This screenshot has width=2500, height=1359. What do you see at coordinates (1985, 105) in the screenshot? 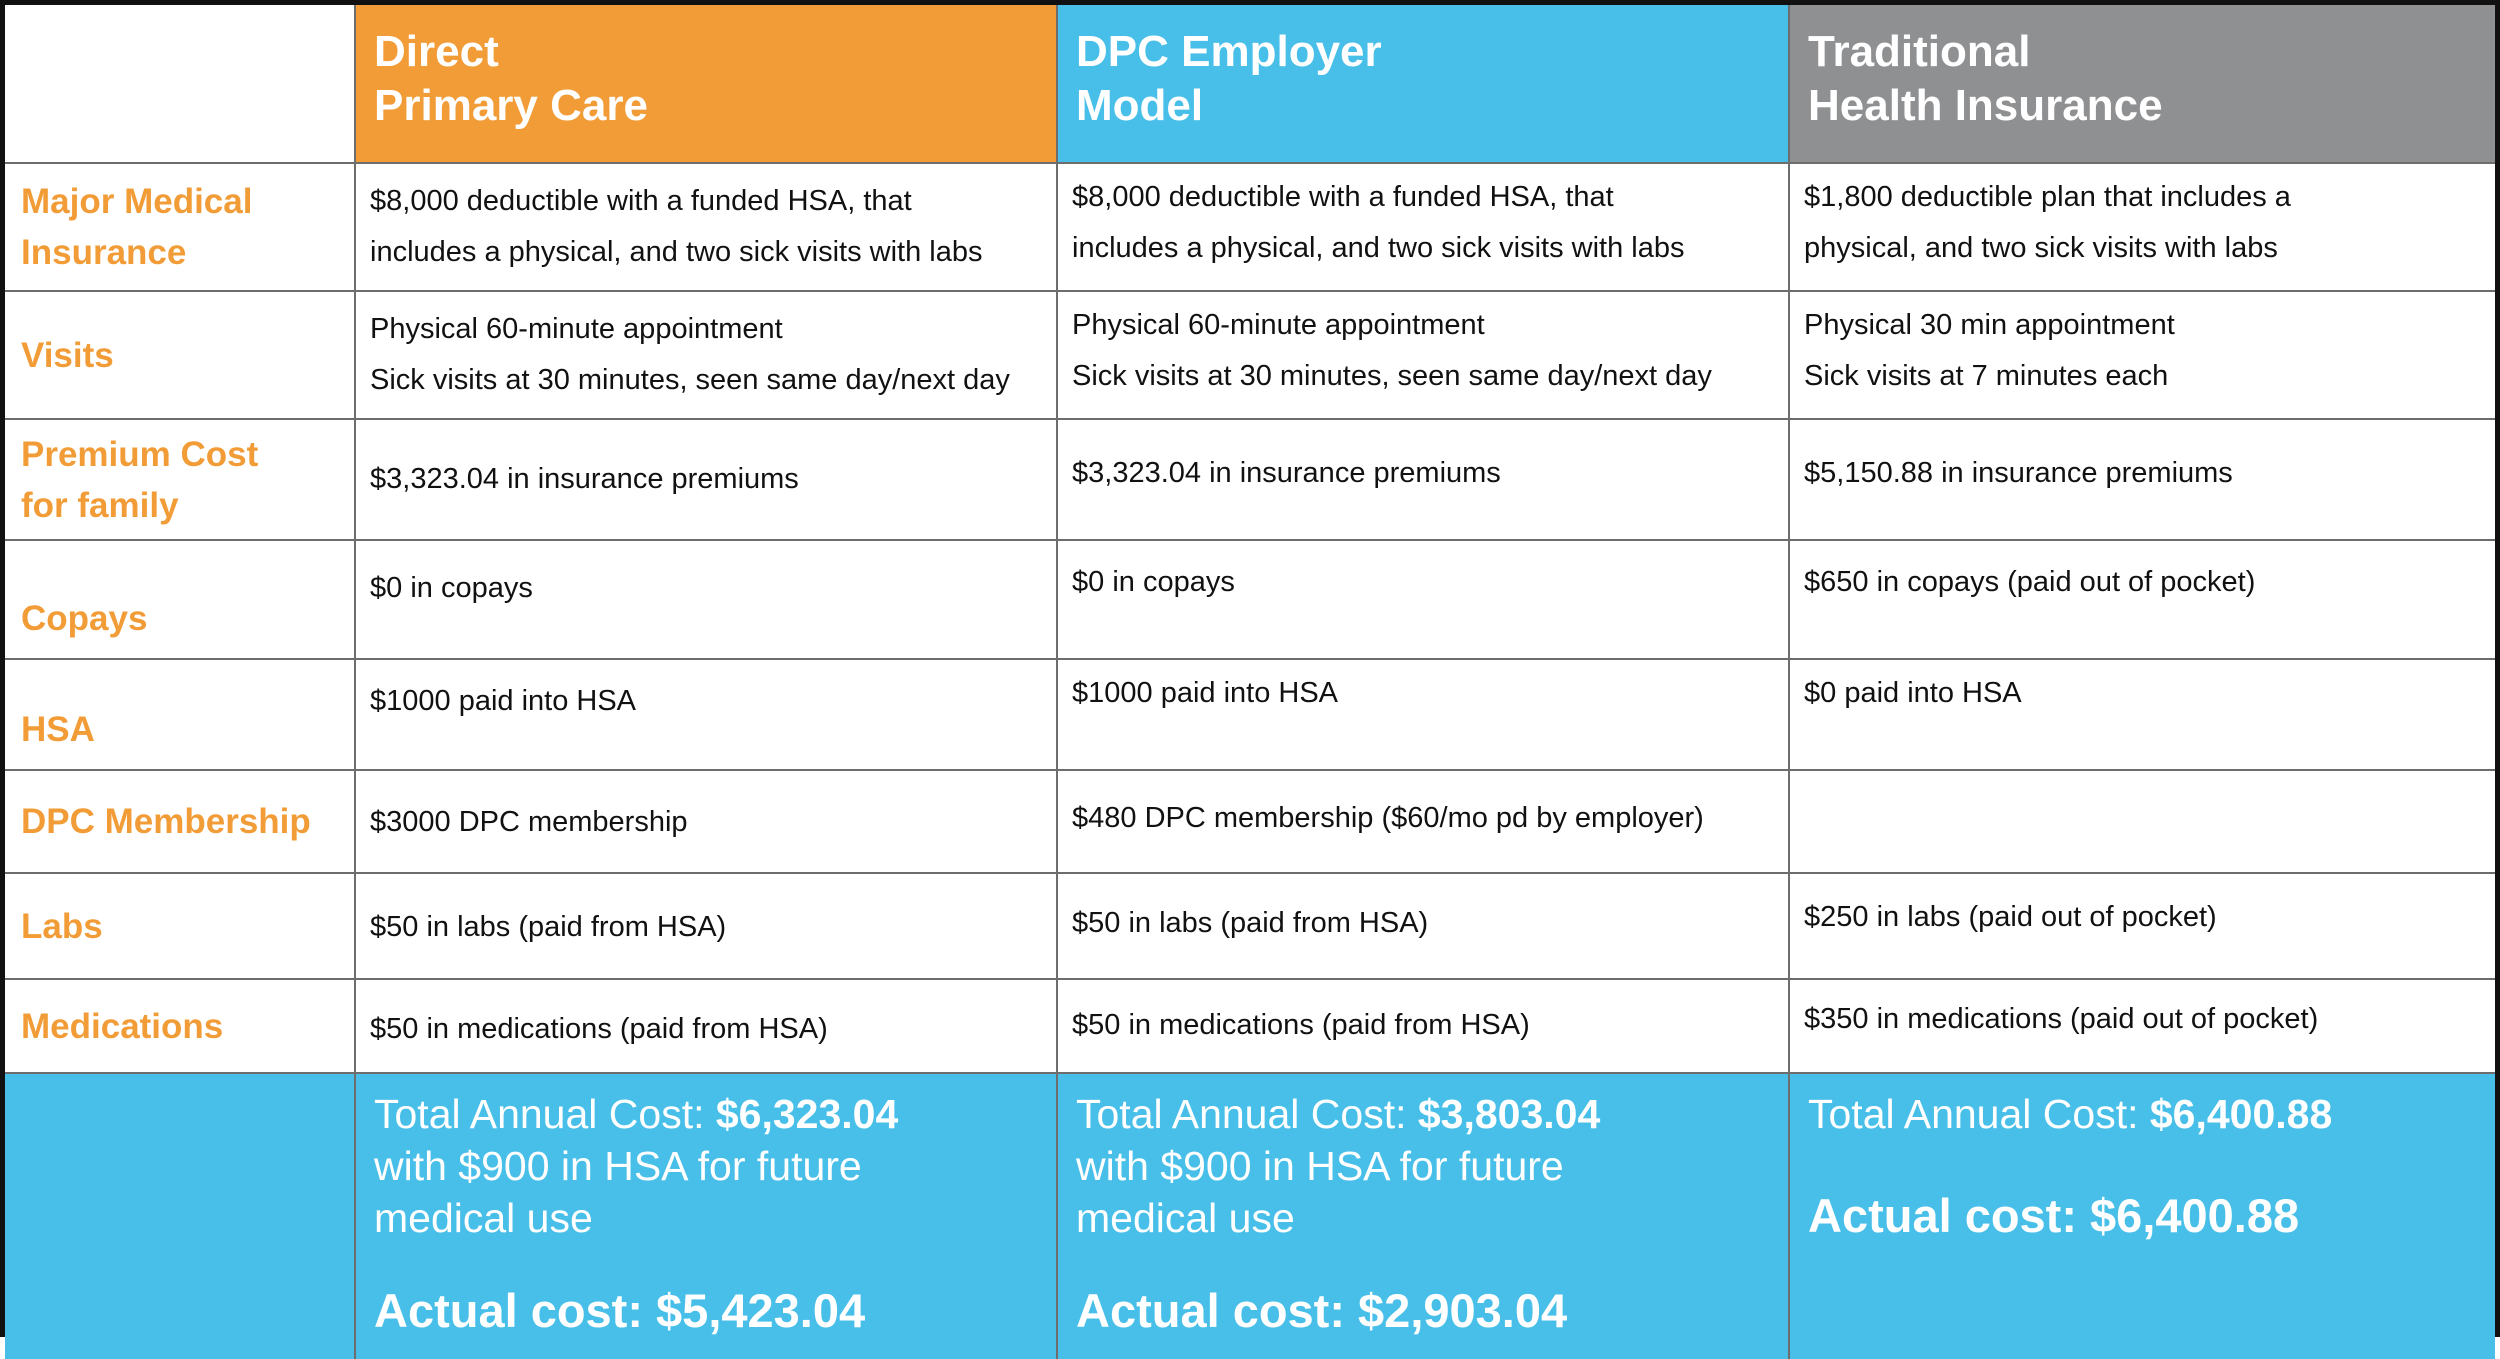
I see `header-line: Health Insurance` at bounding box center [1985, 105].